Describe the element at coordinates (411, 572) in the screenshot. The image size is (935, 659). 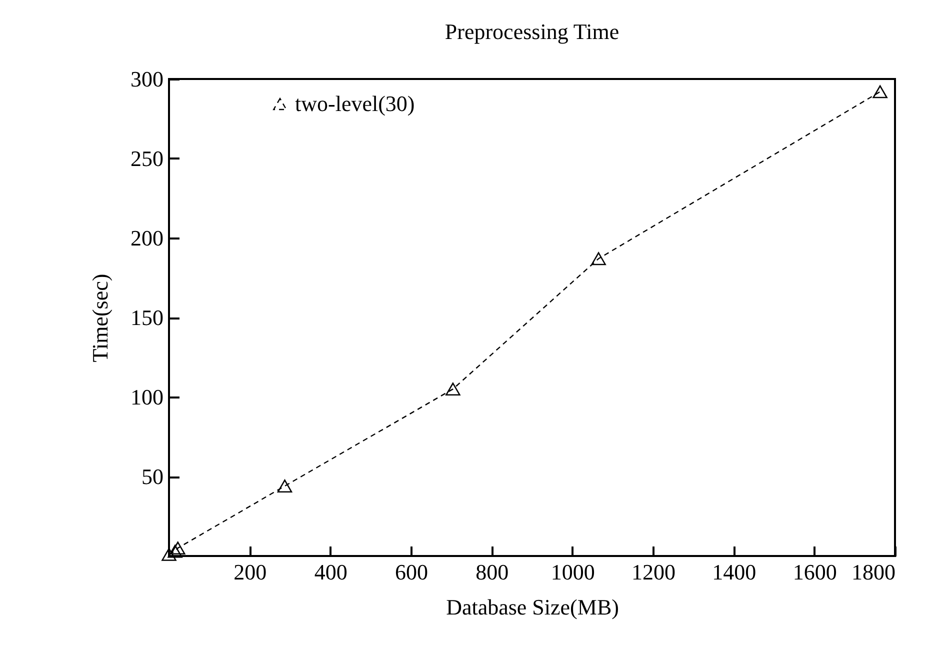
I see `x-tick-label: 600` at that location.